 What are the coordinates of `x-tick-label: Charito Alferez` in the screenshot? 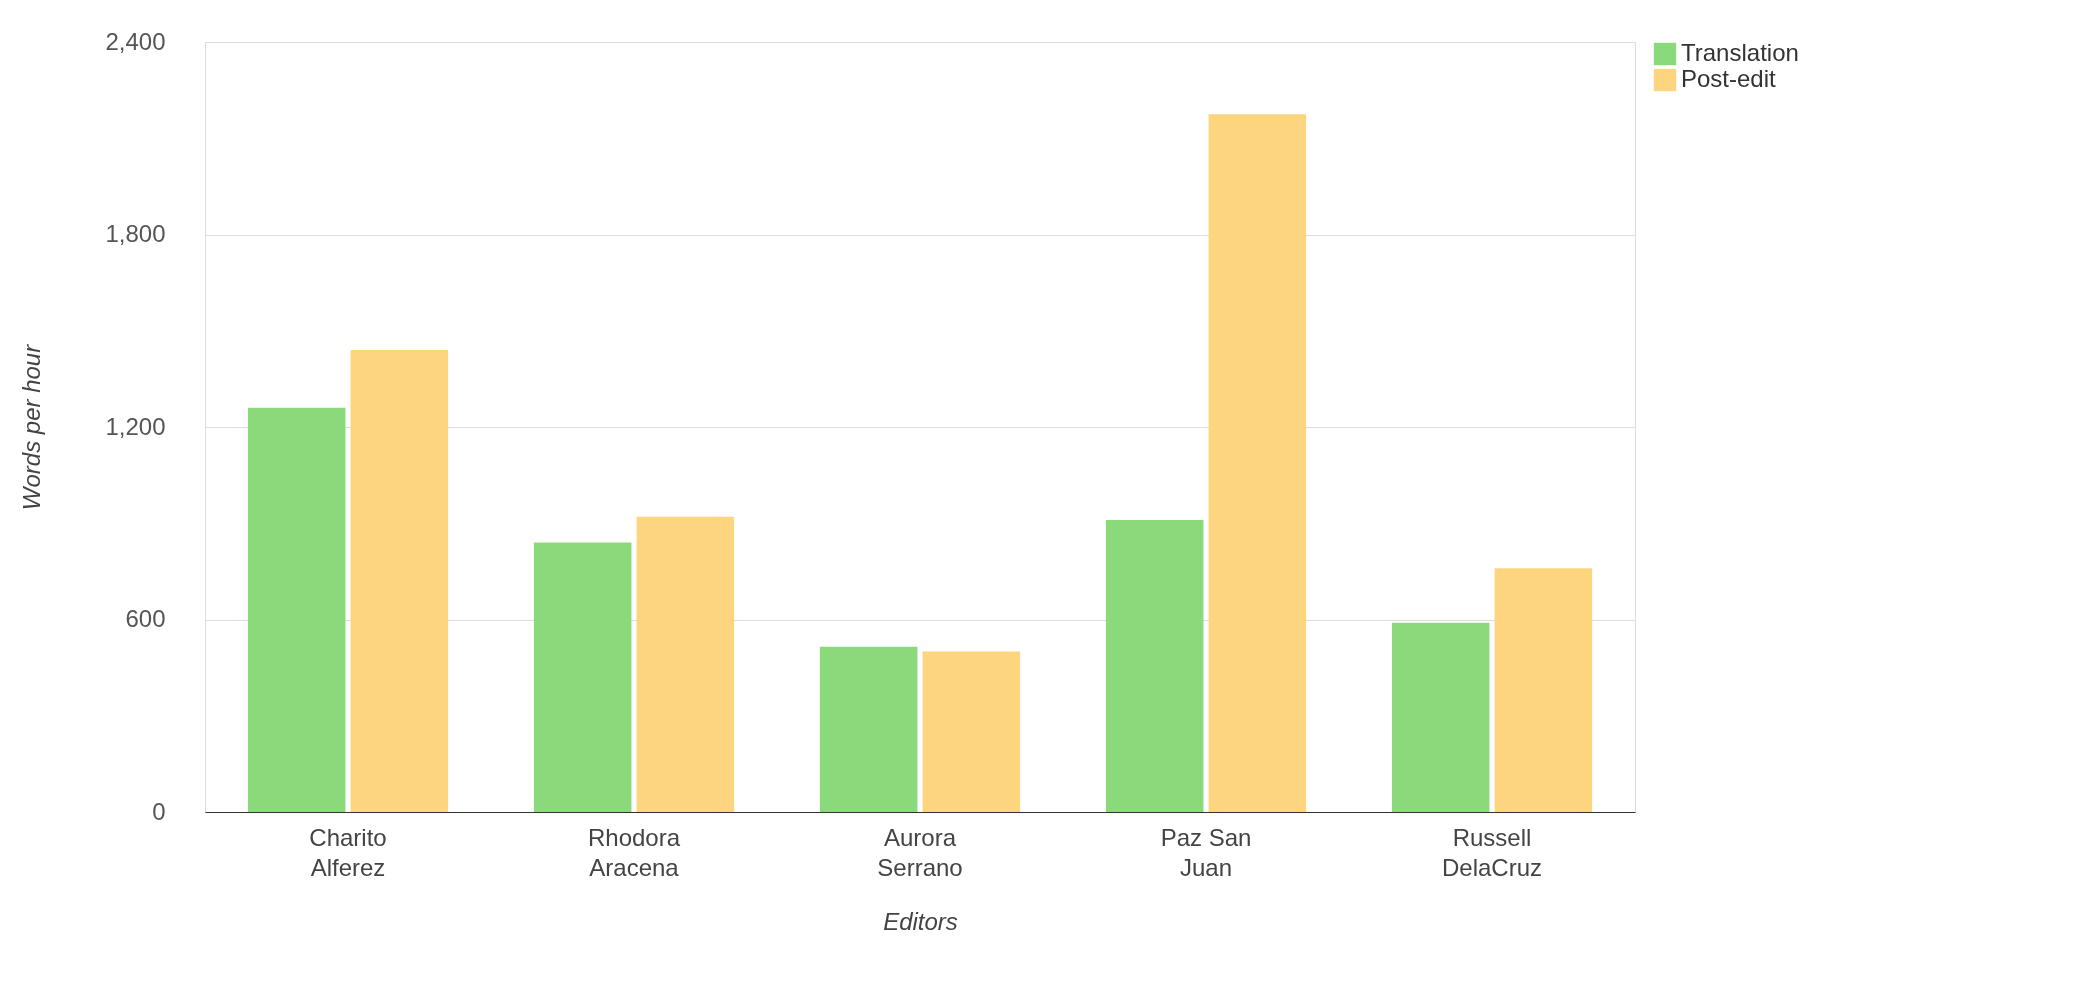 It's located at (348, 852).